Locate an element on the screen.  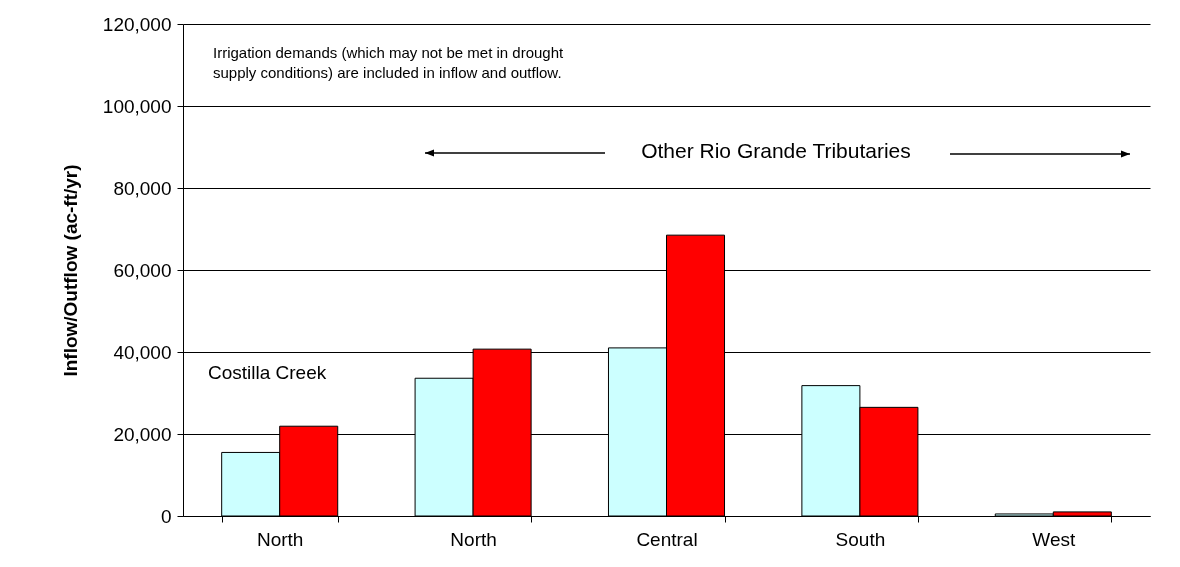
y-tick-label: 40,000 is located at coordinates (142, 352).